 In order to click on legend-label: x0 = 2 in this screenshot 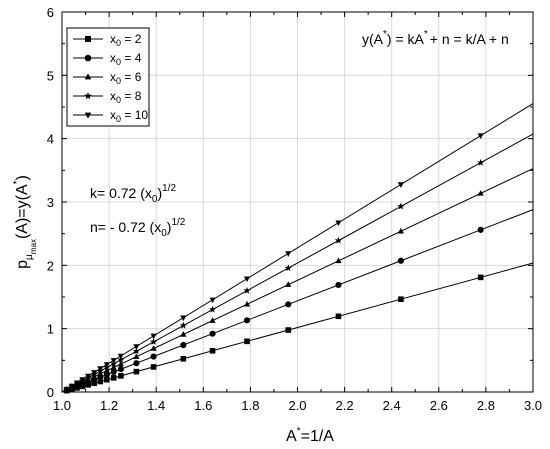, I will do `click(126, 40)`.